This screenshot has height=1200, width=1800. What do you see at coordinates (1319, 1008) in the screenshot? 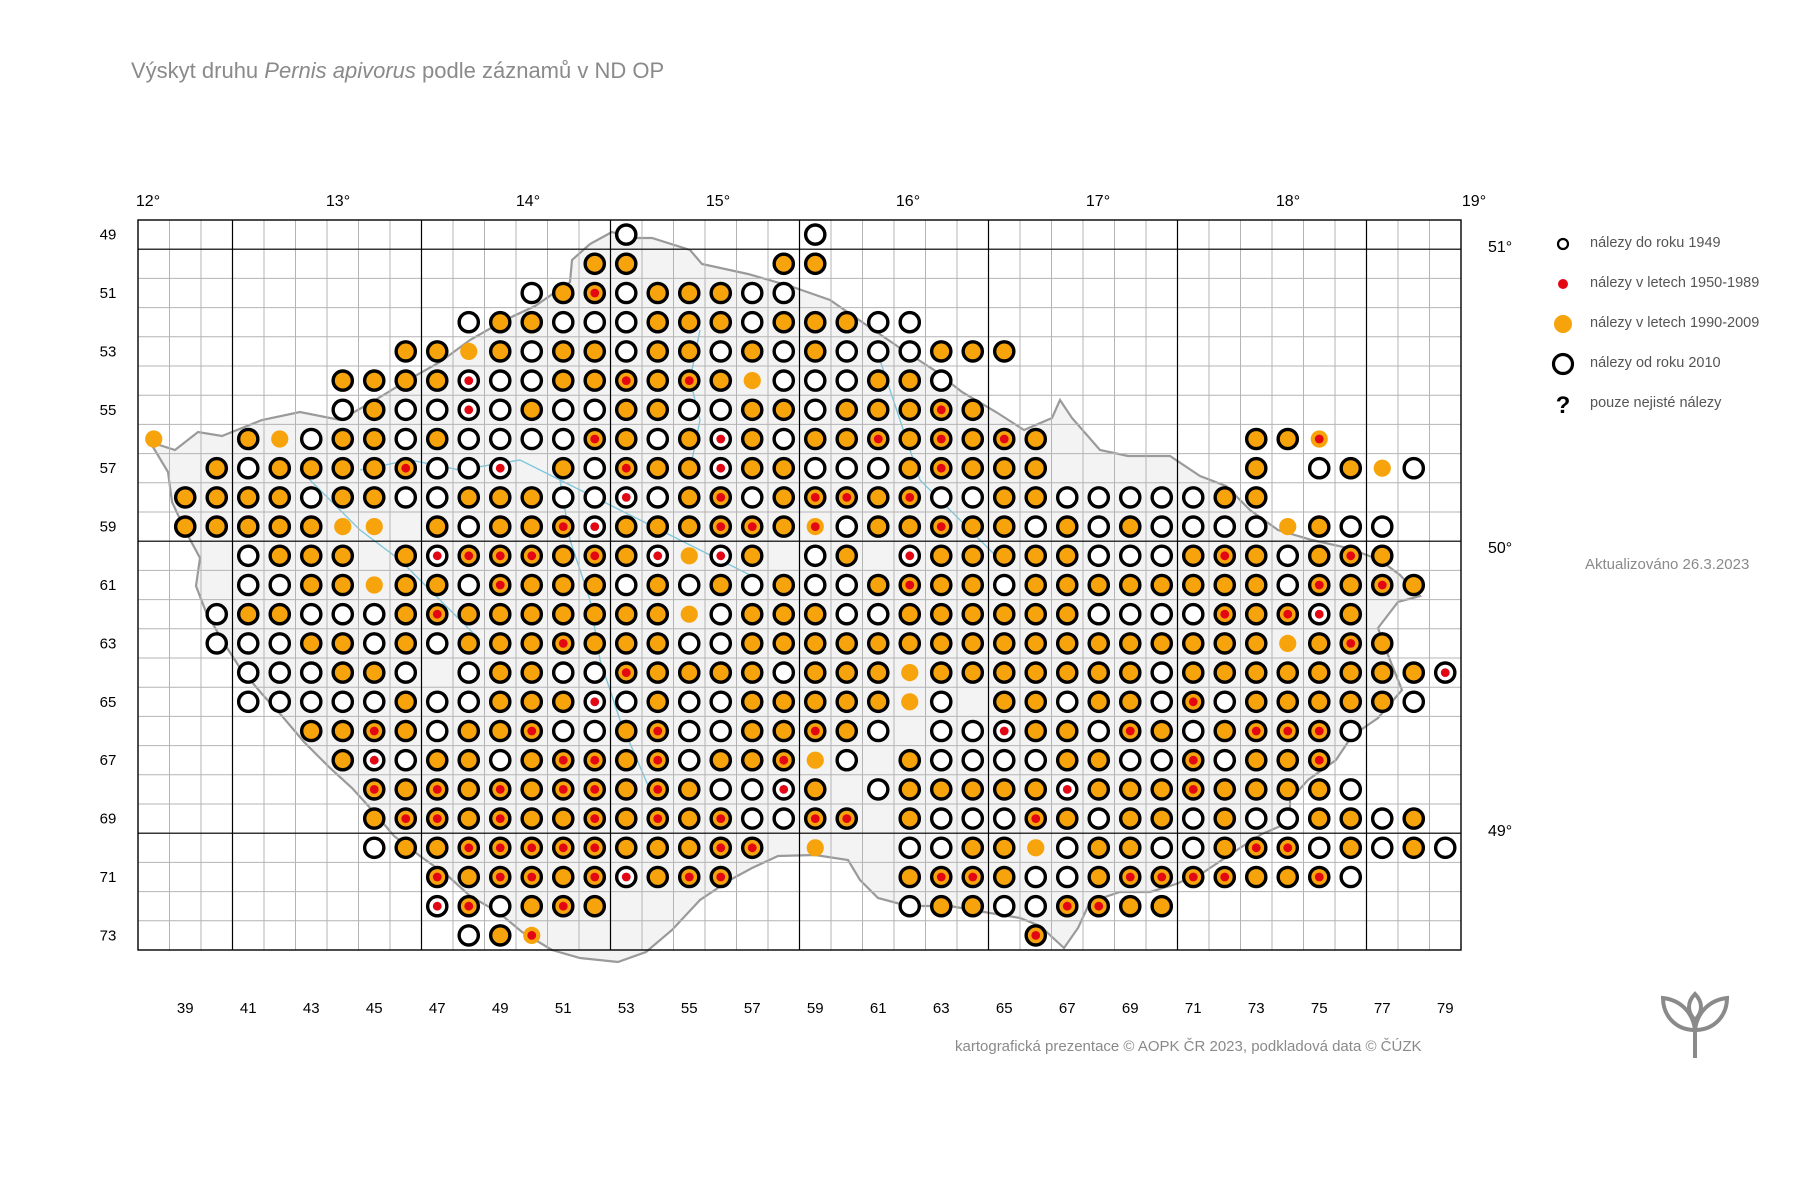
I see `column-label: 75` at bounding box center [1319, 1008].